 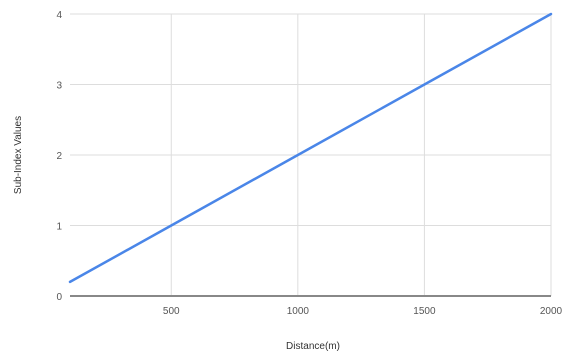 I want to click on y-tick-label: 4, so click(x=59, y=15).